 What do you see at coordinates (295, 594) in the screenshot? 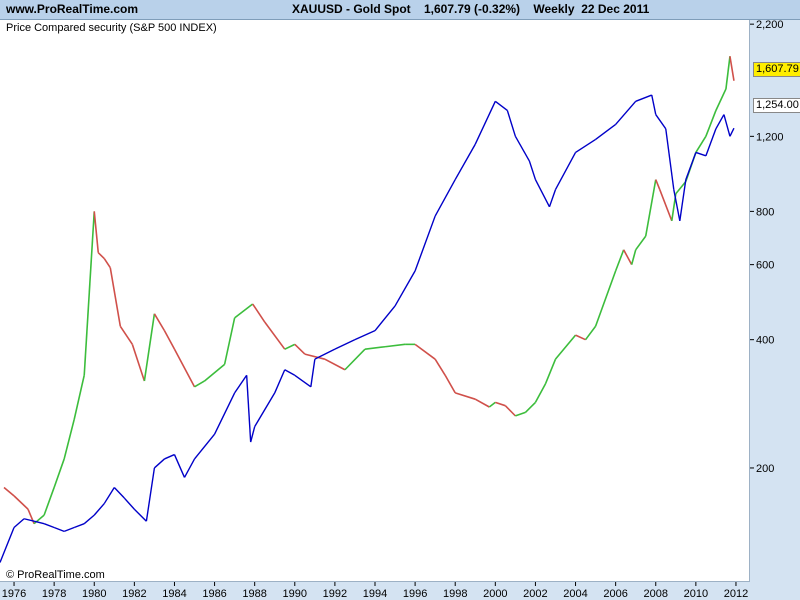
I see `x-tick-label: 1990` at bounding box center [295, 594].